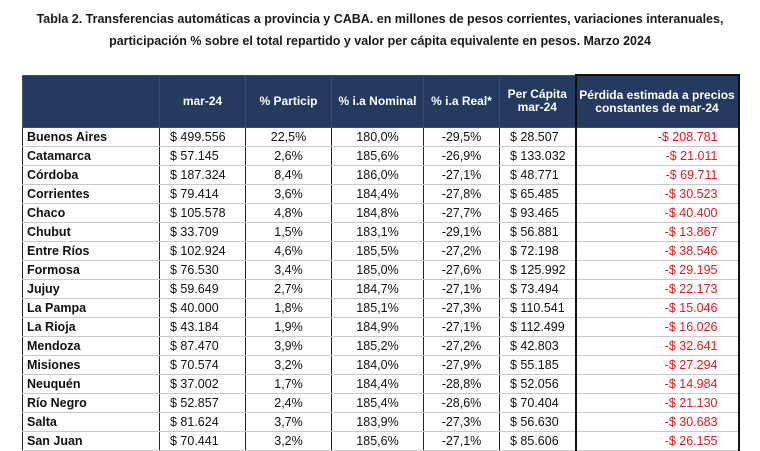 The image size is (760, 451). Describe the element at coordinates (537, 156) in the screenshot. I see `cell-per-capita: $ 133.032` at that location.